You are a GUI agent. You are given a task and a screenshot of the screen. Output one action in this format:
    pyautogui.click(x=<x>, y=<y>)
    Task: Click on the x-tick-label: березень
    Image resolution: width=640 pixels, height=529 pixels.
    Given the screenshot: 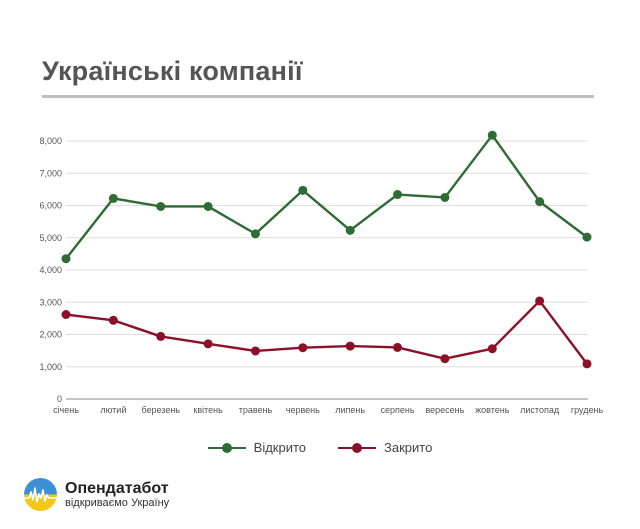 What is the action you would take?
    pyautogui.click(x=160, y=410)
    